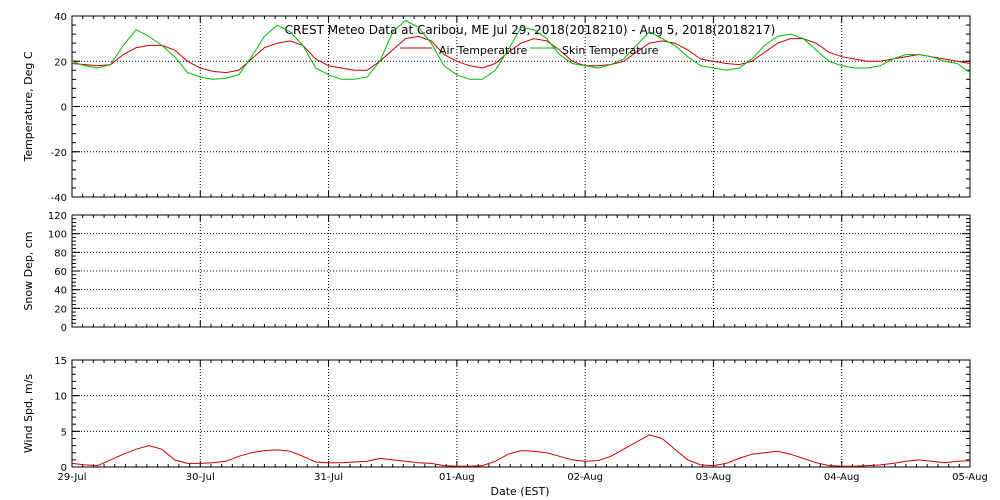 The width and height of the screenshot is (1000, 500). I want to click on legend-label: Air Temperature, so click(483, 50).